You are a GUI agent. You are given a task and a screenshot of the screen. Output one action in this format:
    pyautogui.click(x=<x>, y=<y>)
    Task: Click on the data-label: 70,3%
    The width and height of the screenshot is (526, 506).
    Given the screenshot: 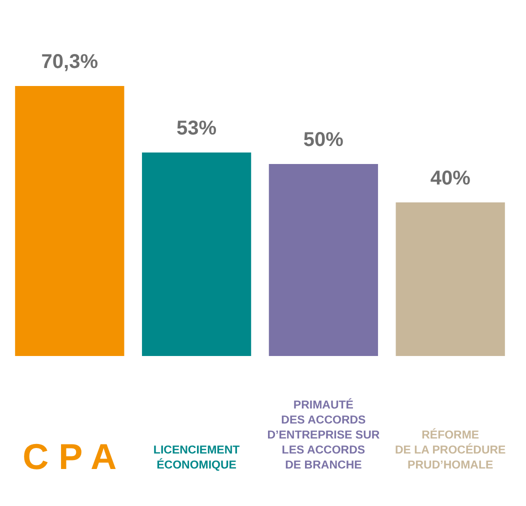 What is the action you would take?
    pyautogui.click(x=69, y=62)
    